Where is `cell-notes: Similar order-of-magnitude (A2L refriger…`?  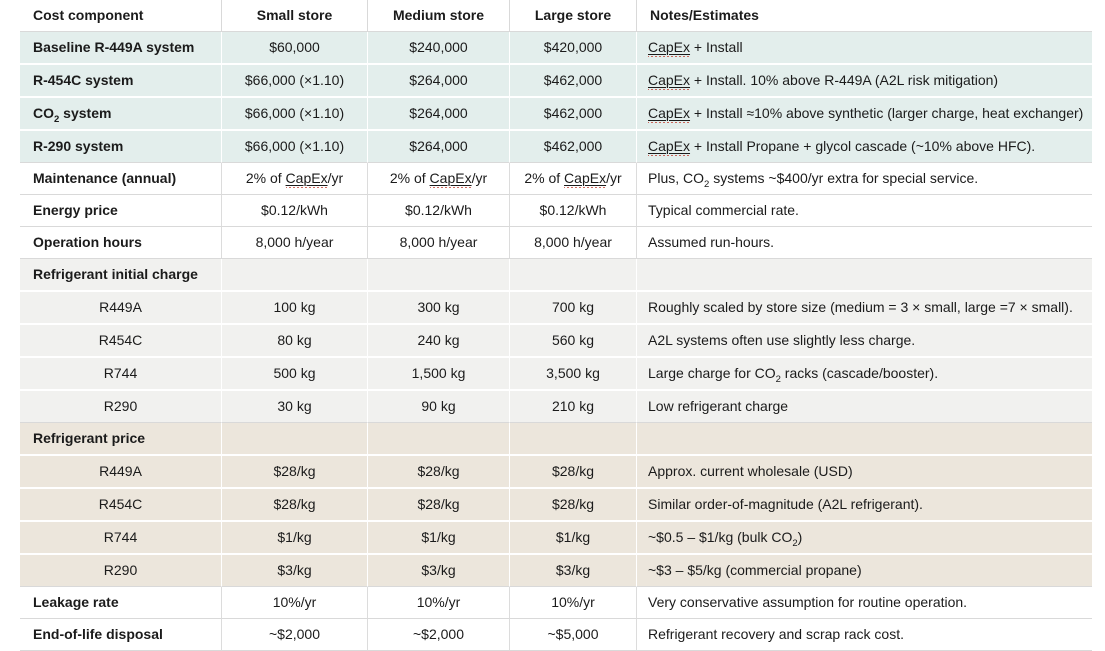 cell-notes: Similar order-of-magnitude (A2L refriger… is located at coordinates (864, 505).